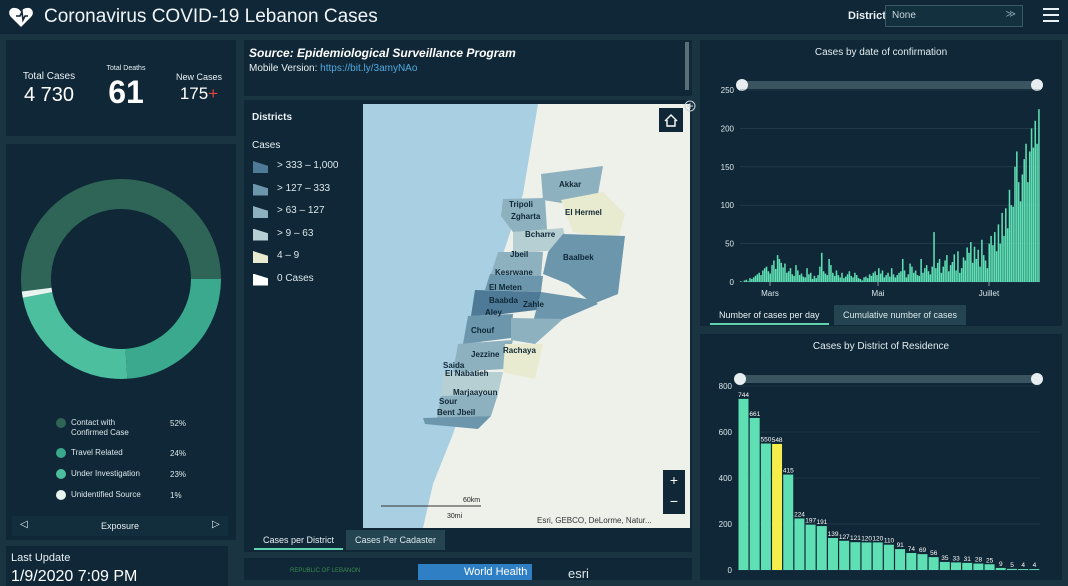  I want to click on zoom-out-icon: −, so click(674, 501).